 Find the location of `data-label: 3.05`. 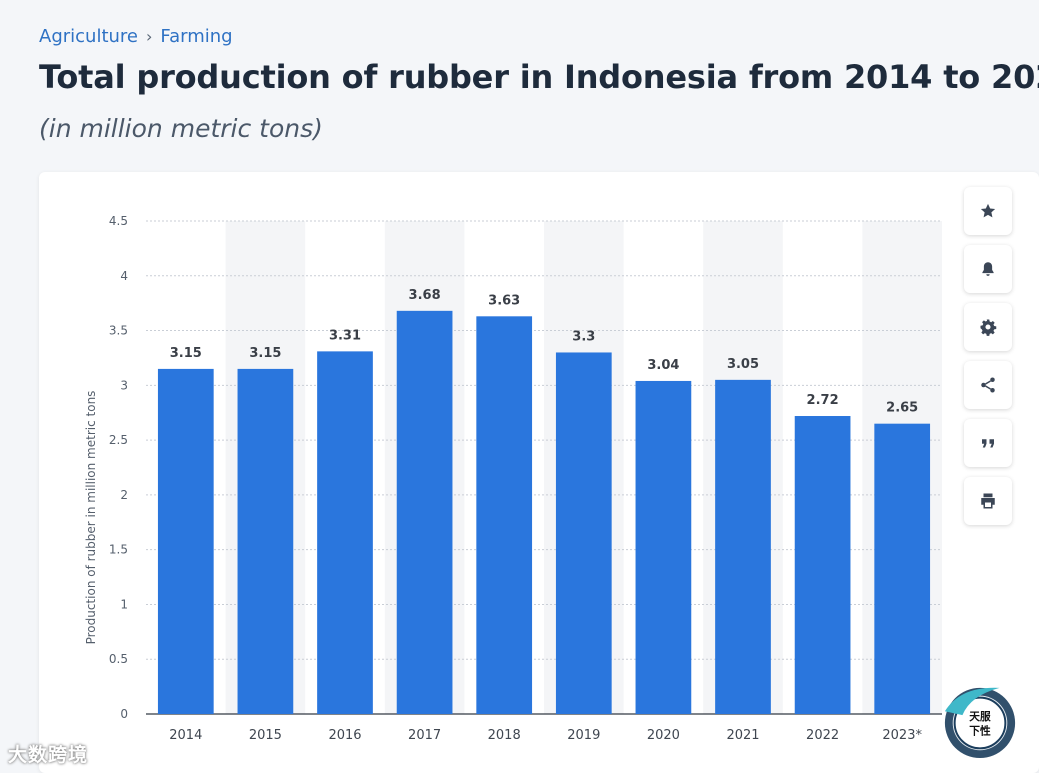

data-label: 3.05 is located at coordinates (743, 364).